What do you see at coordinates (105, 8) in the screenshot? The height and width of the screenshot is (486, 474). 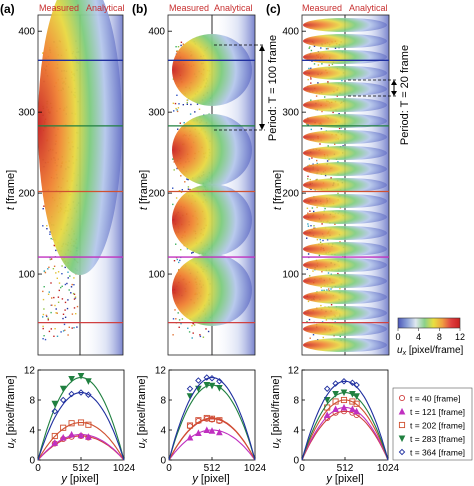 I see `panel-a-analytical-label: Analytical` at bounding box center [105, 8].